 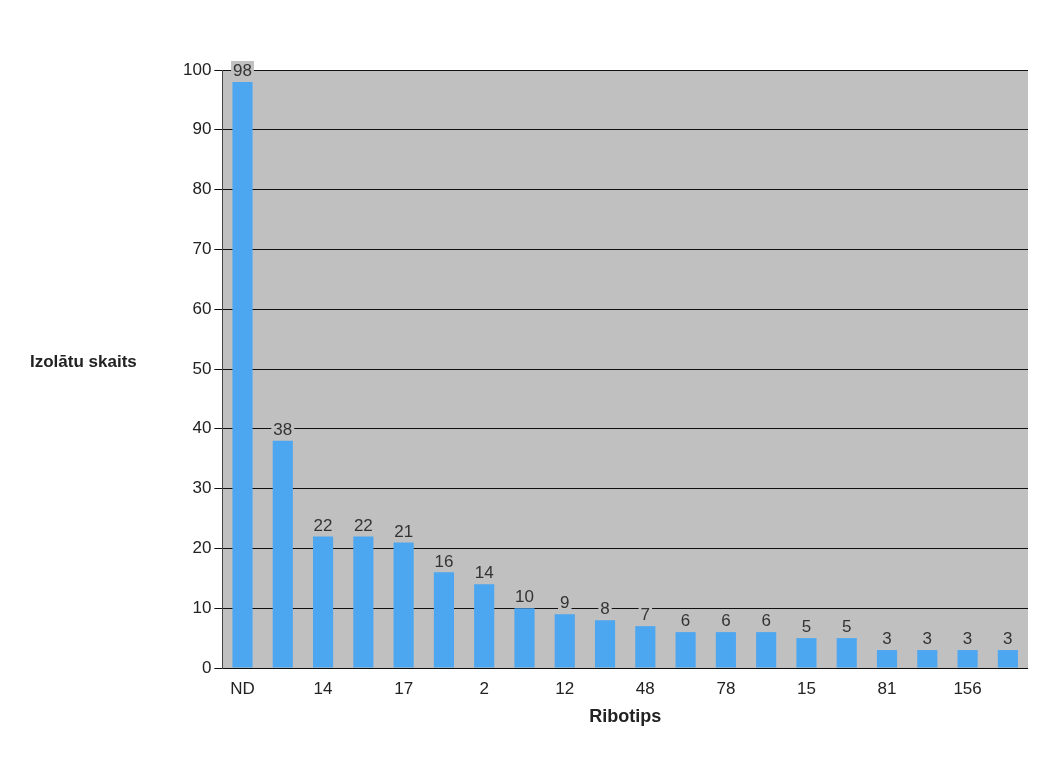 What do you see at coordinates (202, 189) in the screenshot?
I see `y-tick-label: 80` at bounding box center [202, 189].